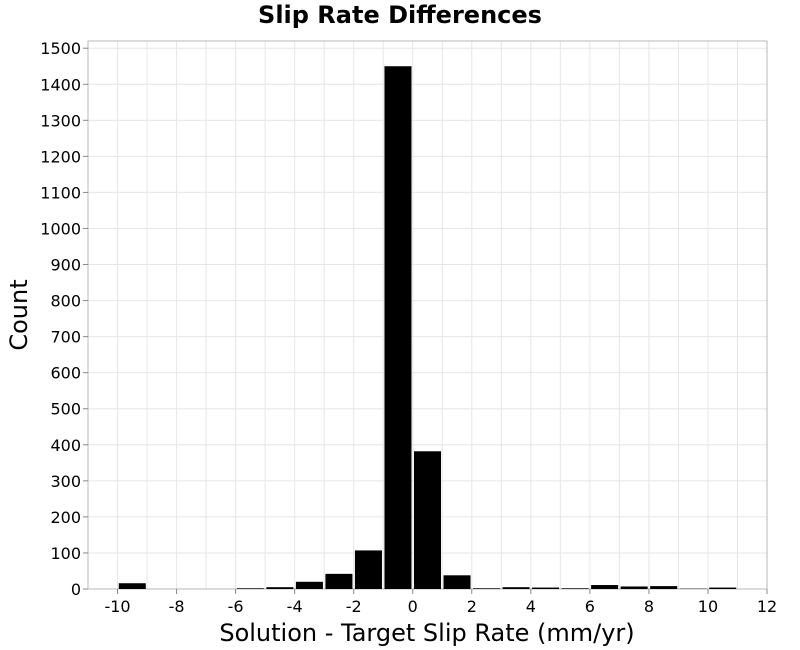  What do you see at coordinates (413, 606) in the screenshot?
I see `x-tick-label: 0` at bounding box center [413, 606].